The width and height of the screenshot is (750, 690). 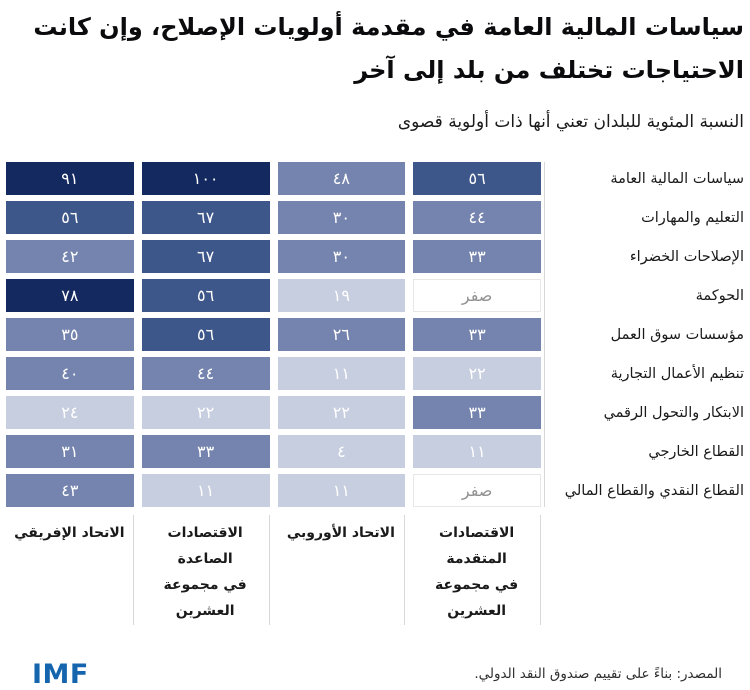 What do you see at coordinates (70, 452) in the screenshot?
I see `heatmap-cell: ٣١` at bounding box center [70, 452].